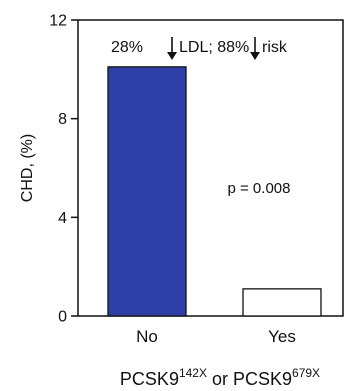 This screenshot has width=351, height=391. What do you see at coordinates (214, 47) in the screenshot?
I see `annotation-ldl-text: LDL; 88%` at bounding box center [214, 47].